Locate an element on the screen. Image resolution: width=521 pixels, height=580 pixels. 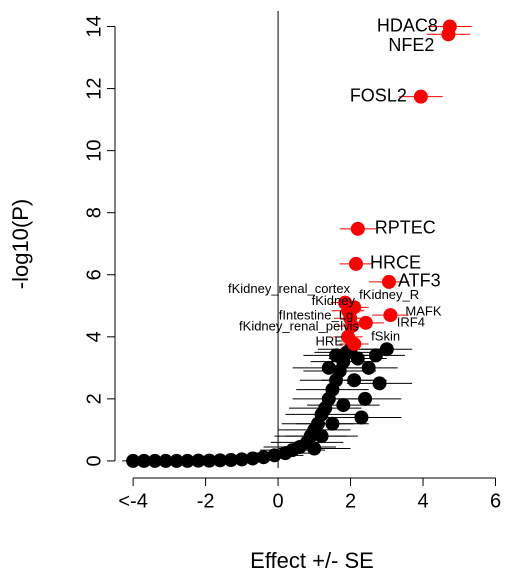
y-tick-label: 8 is located at coordinates (94, 212).